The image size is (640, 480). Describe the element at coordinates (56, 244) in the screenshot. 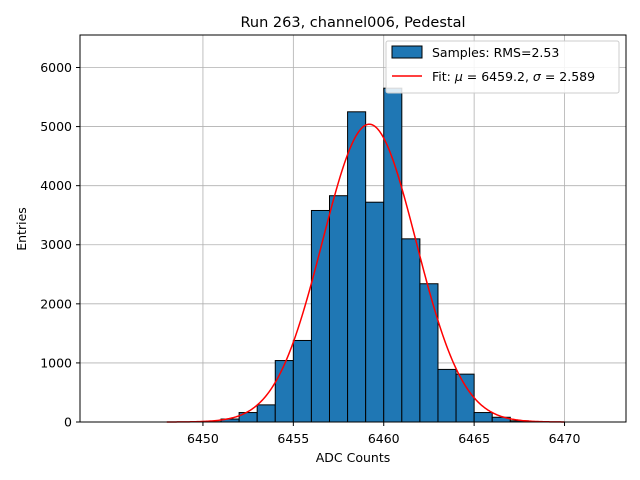

I see `y-tick-label: 3000` at that location.